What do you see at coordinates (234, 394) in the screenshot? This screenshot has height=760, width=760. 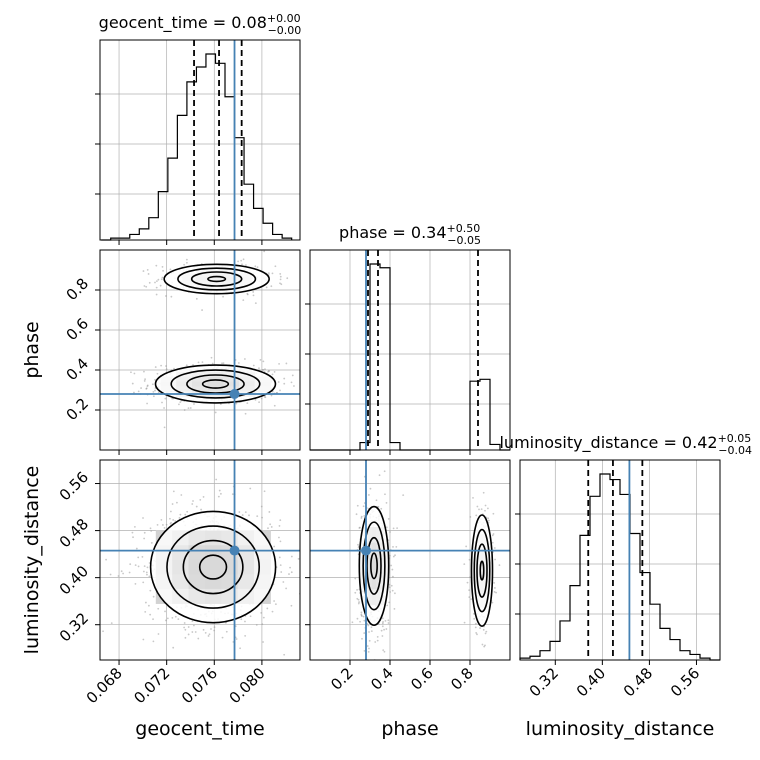 I see `truth-point` at bounding box center [234, 394].